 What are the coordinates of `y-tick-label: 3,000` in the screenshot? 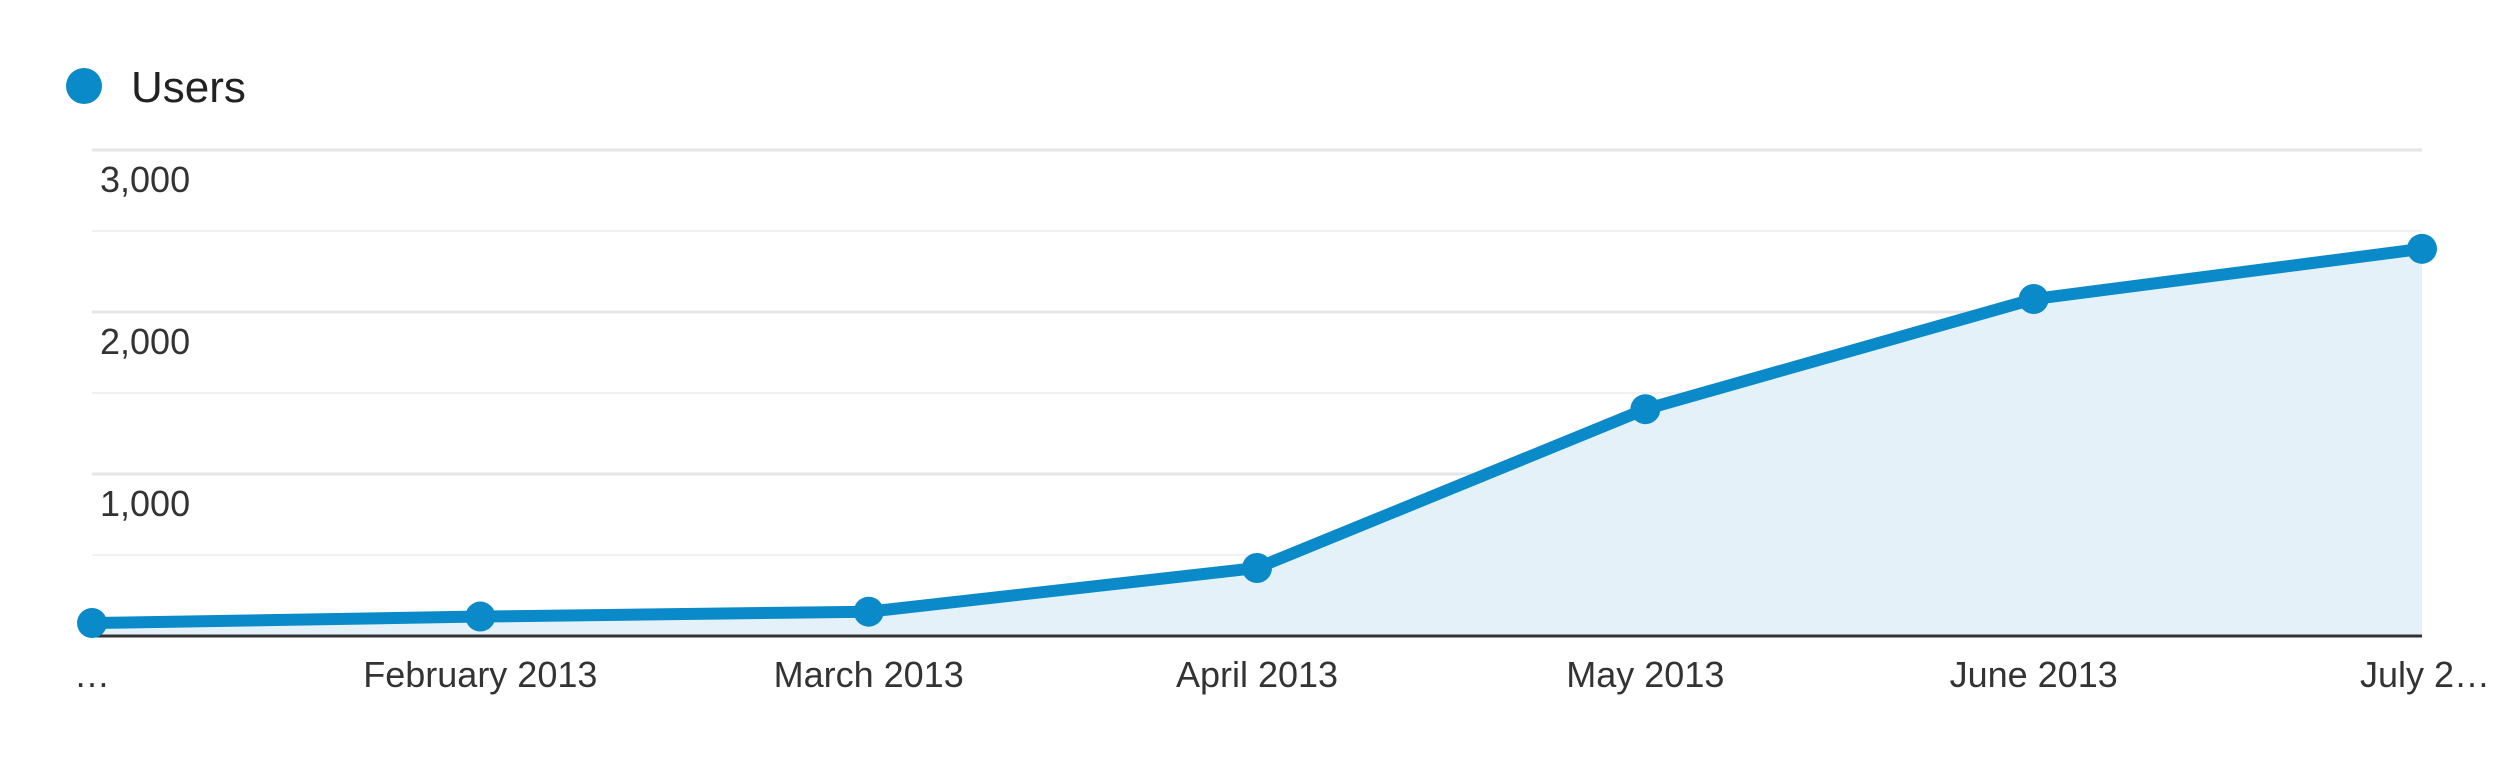 It's located at (145, 179).